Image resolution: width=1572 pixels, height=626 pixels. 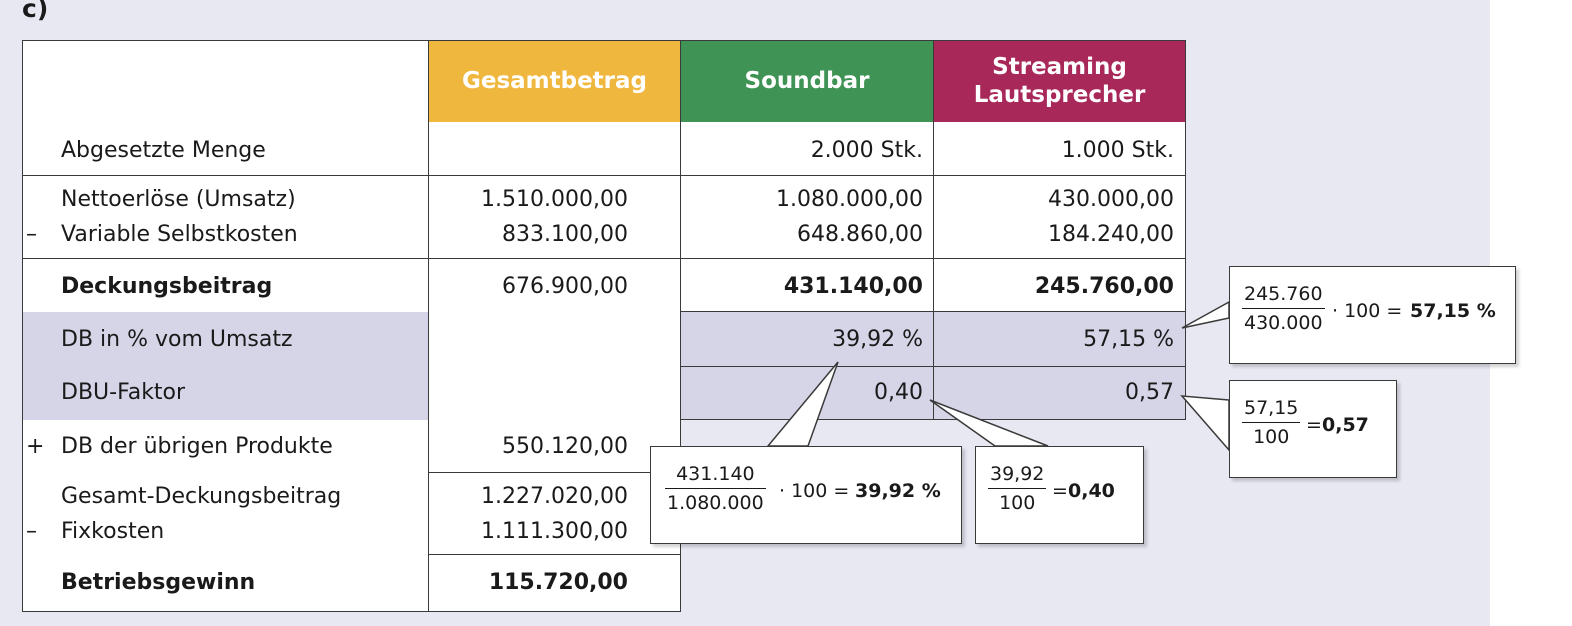 What do you see at coordinates (554, 217) in the screenshot?
I see `body-bg-total-upper` at bounding box center [554, 217].